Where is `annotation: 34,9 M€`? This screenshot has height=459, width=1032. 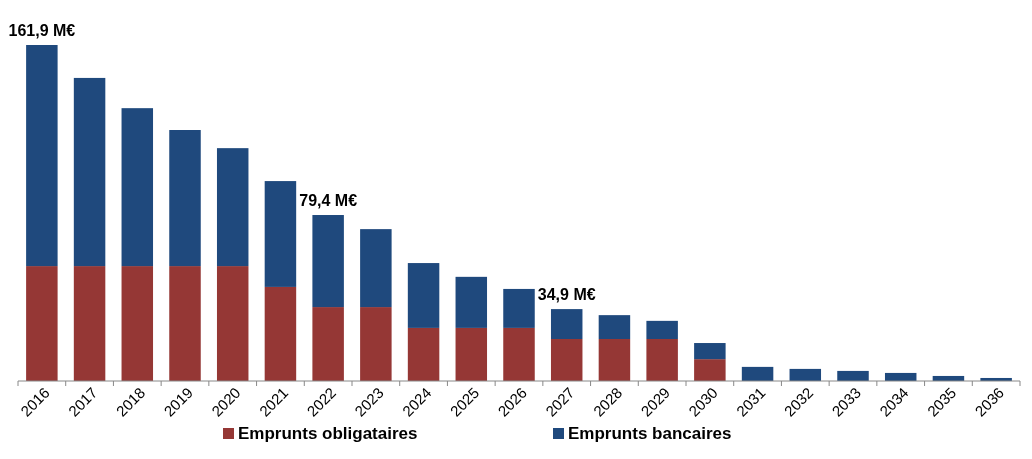 annotation: 34,9 M€ is located at coordinates (566, 295).